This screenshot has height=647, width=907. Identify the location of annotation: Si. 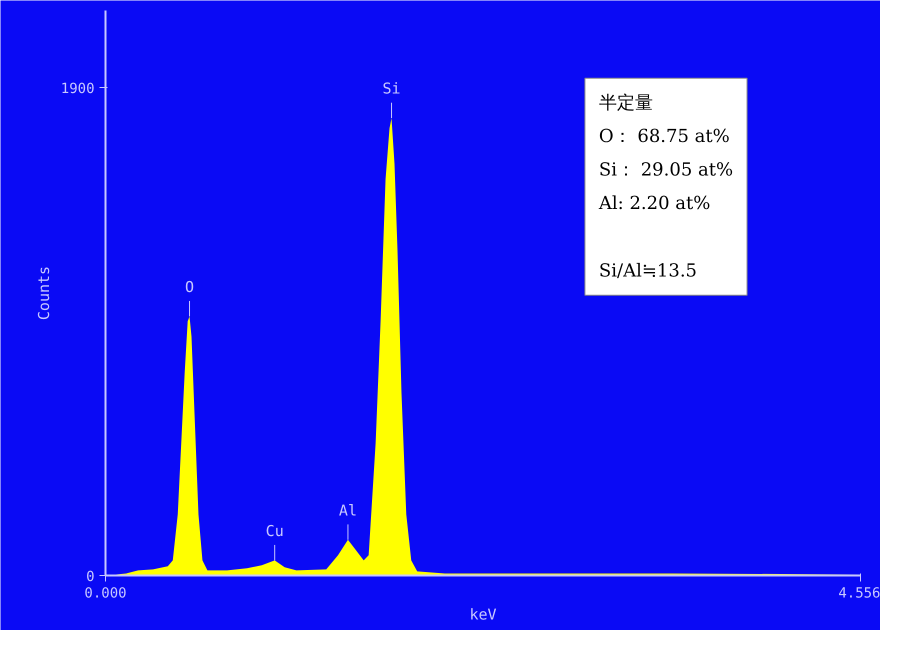
(391, 89).